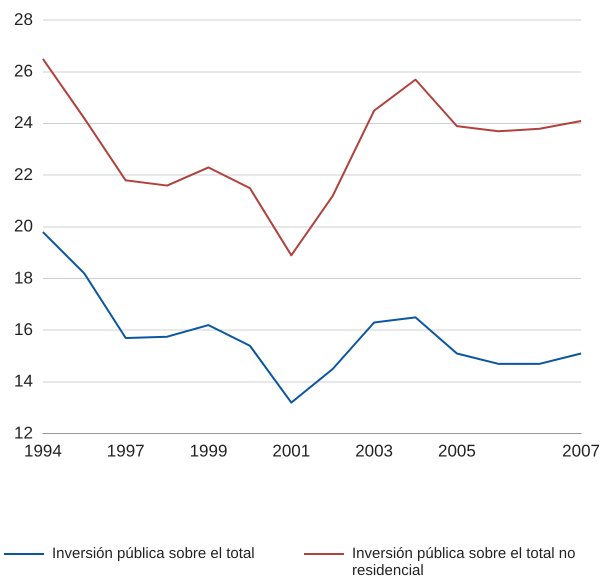 Image resolution: width=608 pixels, height=588 pixels. What do you see at coordinates (125, 450) in the screenshot?
I see `x-tick-label: 1997` at bounding box center [125, 450].